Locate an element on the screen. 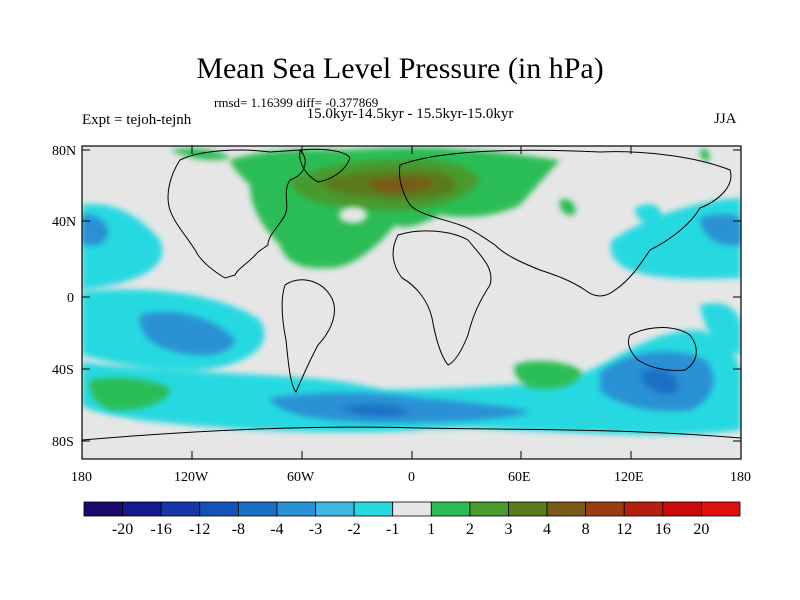 This screenshot has height=600, width=800. plot-title: Mean Sea Level Pressure (in hPa) is located at coordinates (400, 68).